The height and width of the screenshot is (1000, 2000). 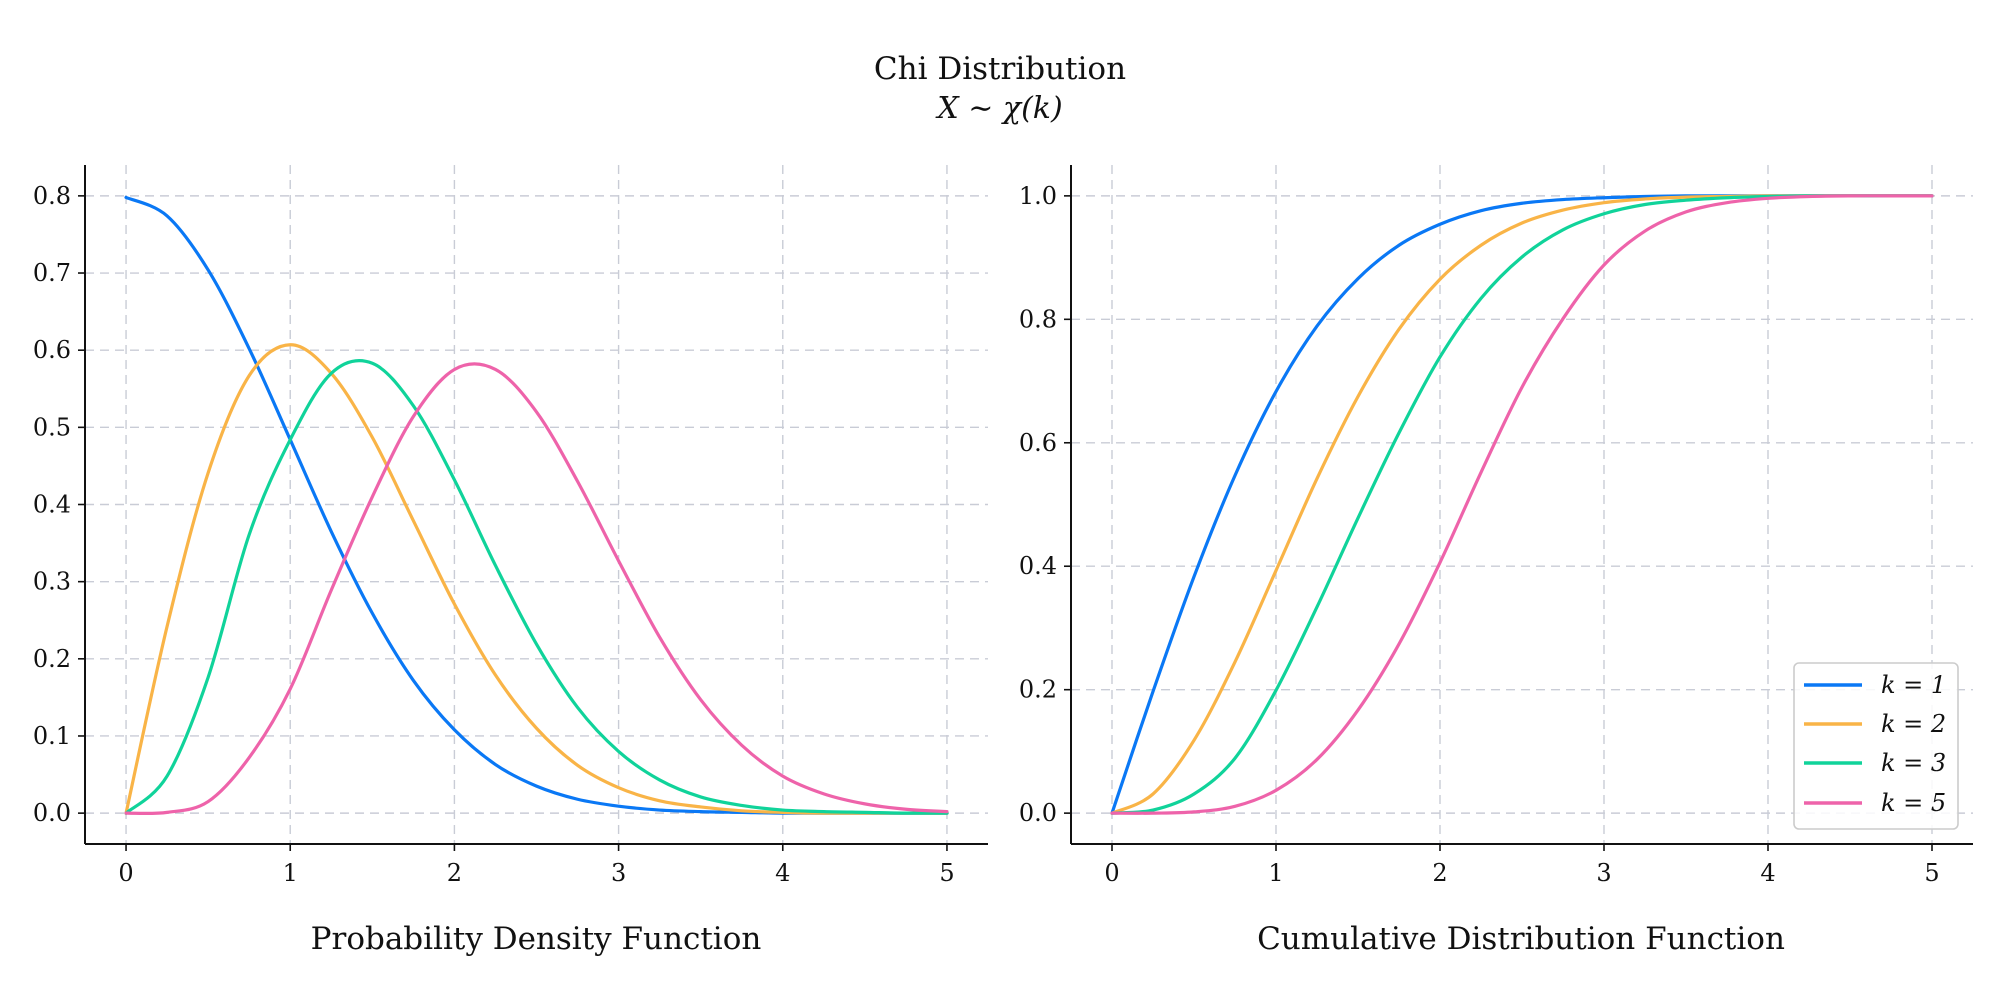 What do you see at coordinates (1913, 724) in the screenshot?
I see `legend-label-k2: k = 2` at bounding box center [1913, 724].